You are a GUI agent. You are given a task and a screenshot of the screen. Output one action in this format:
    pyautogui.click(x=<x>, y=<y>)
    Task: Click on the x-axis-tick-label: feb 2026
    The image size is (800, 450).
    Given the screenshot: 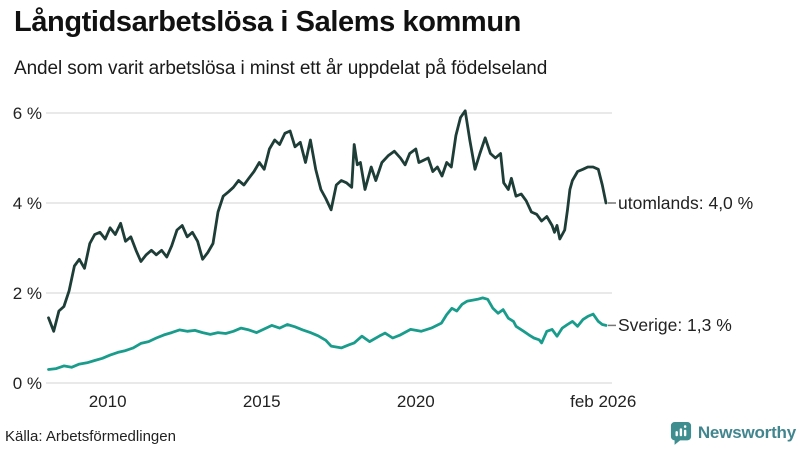 What is the action you would take?
    pyautogui.click(x=603, y=401)
    